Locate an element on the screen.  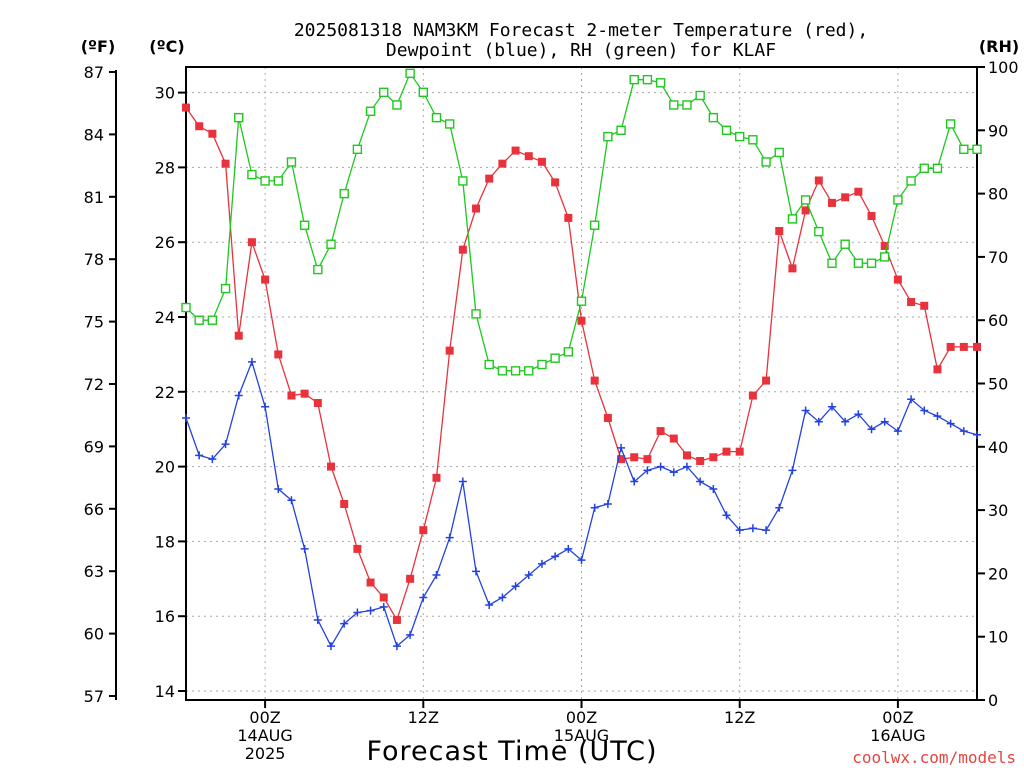
x-axis-label: Forecast Time (UTC) is located at coordinates (511, 751).